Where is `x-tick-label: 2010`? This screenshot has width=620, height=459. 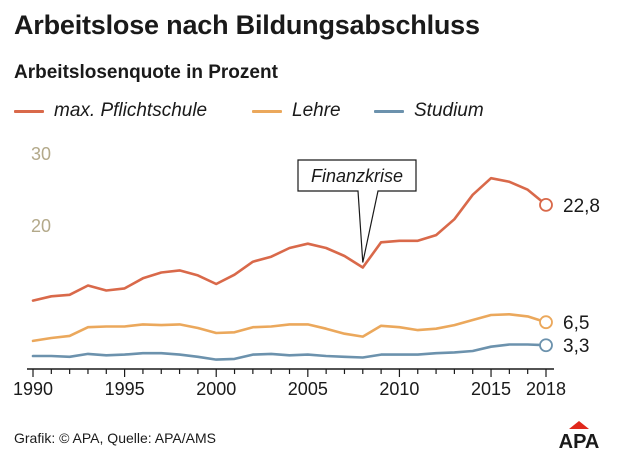
x-tick-label: 2010 is located at coordinates (399, 389).